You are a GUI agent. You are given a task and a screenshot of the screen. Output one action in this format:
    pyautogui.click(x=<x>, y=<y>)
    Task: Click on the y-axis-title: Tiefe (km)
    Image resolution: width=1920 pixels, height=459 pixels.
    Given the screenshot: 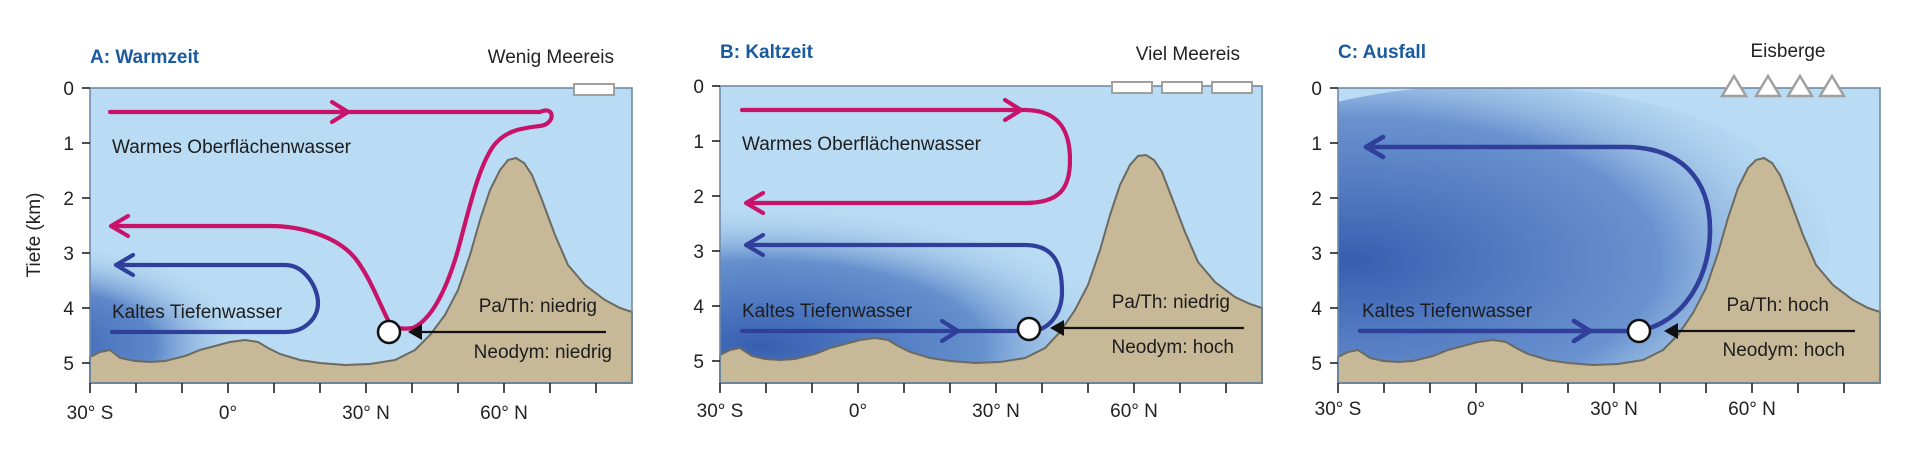 What is the action you would take?
    pyautogui.click(x=34, y=235)
    